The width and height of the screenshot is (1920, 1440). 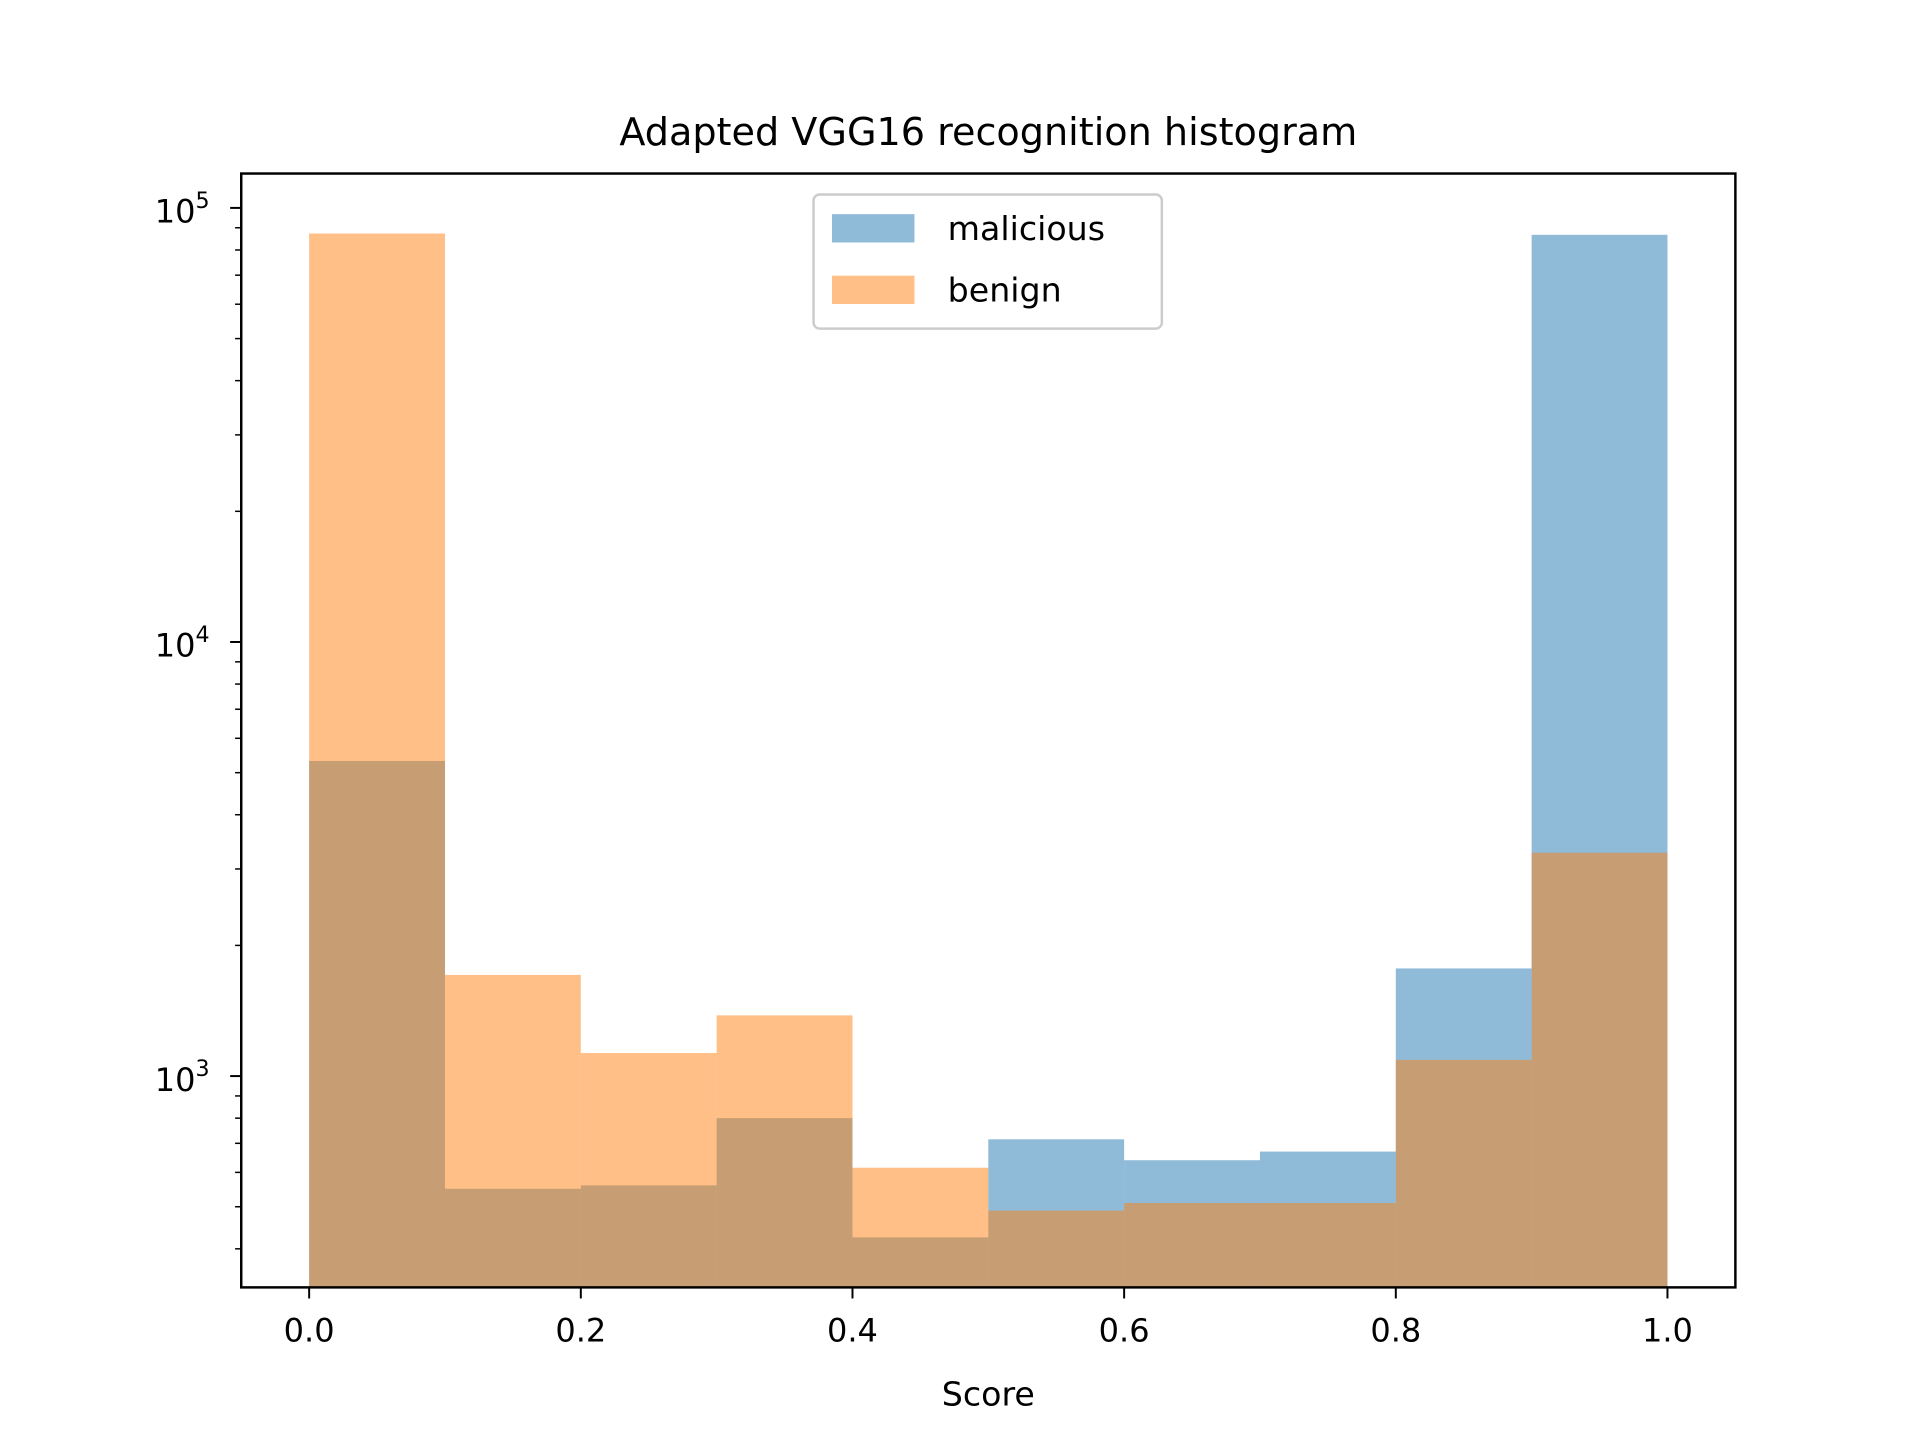 What do you see at coordinates (1026, 228) in the screenshot?
I see `legend-label-malicious: malicious` at bounding box center [1026, 228].